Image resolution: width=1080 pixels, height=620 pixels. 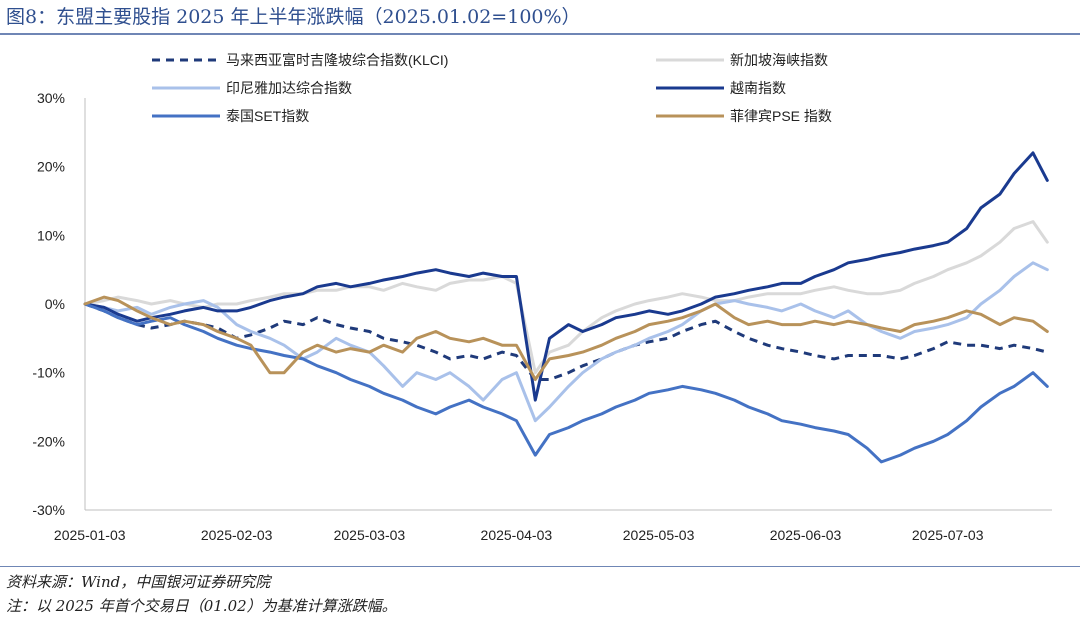 What do you see at coordinates (758, 88) in the screenshot?
I see `legend-label-4: 越南指数` at bounding box center [758, 88].